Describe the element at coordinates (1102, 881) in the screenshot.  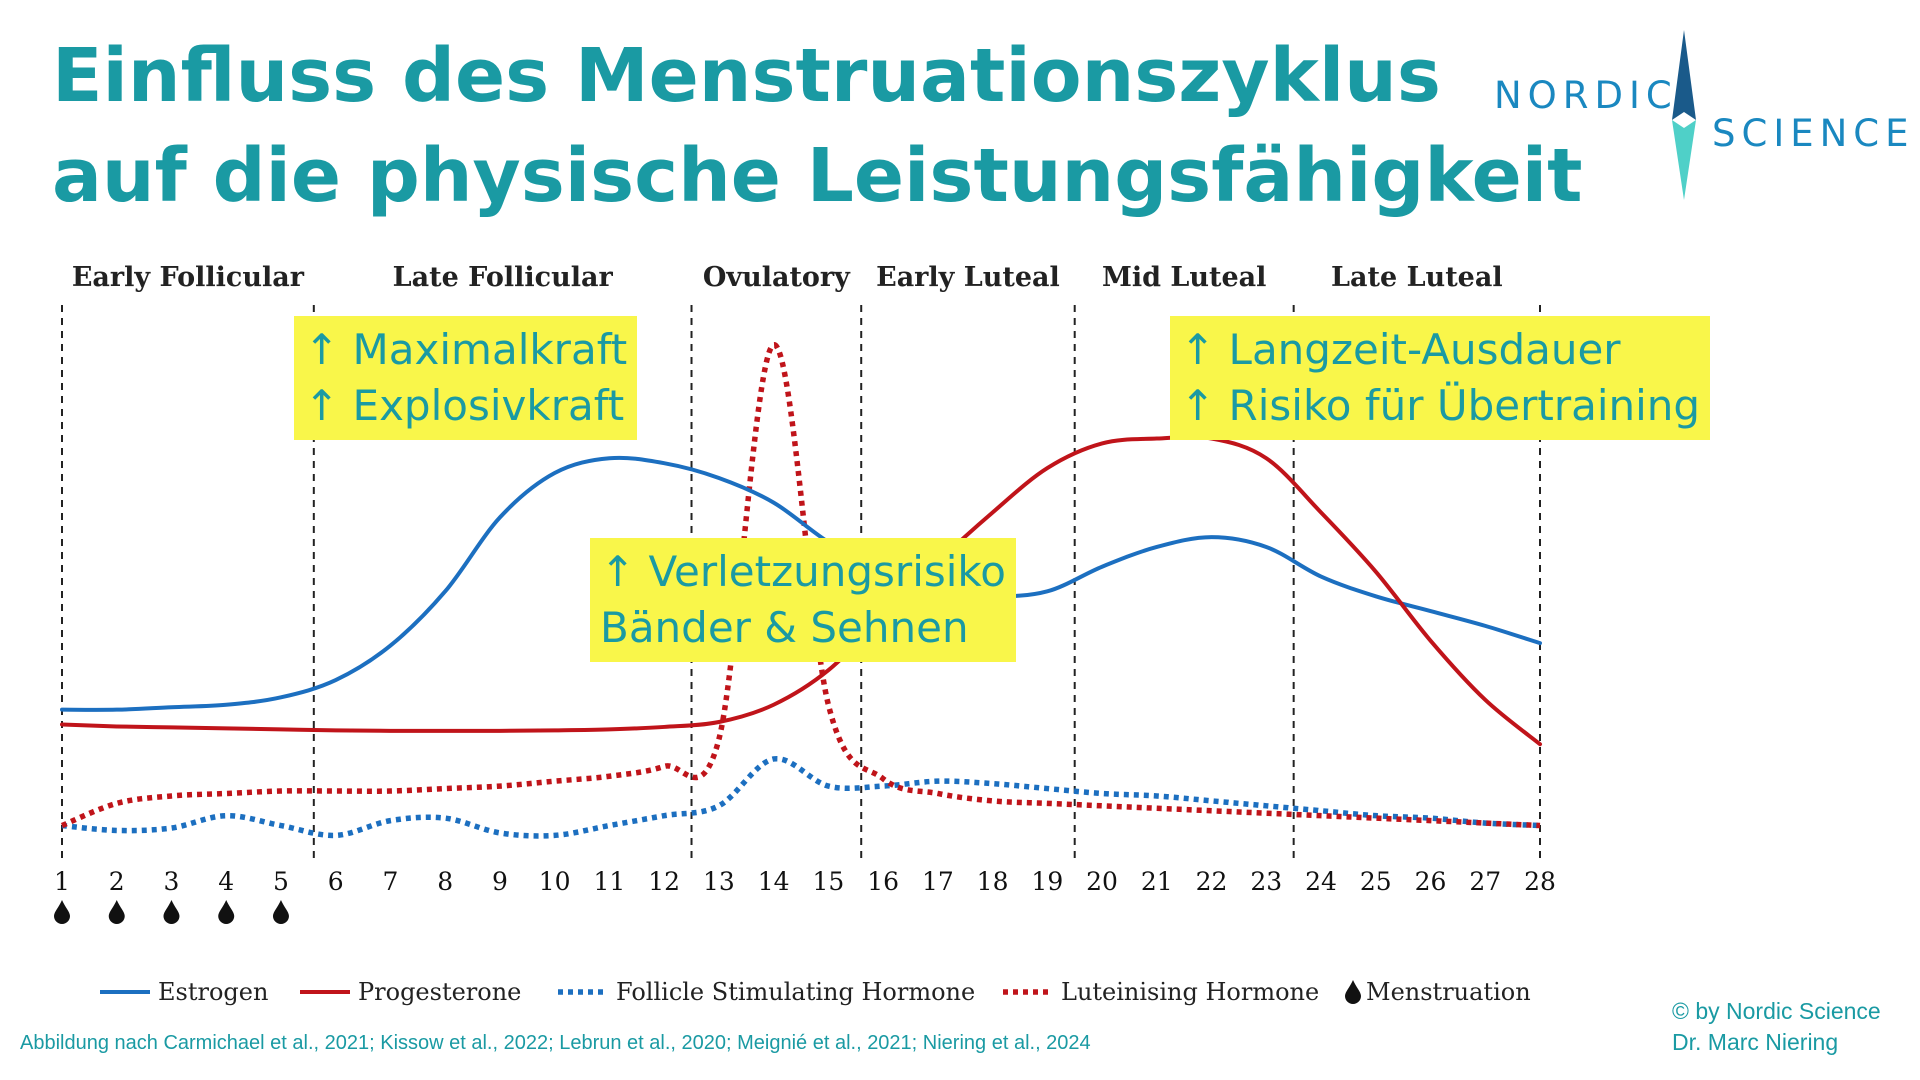
I see `x-tick-label-20: 20` at that location.